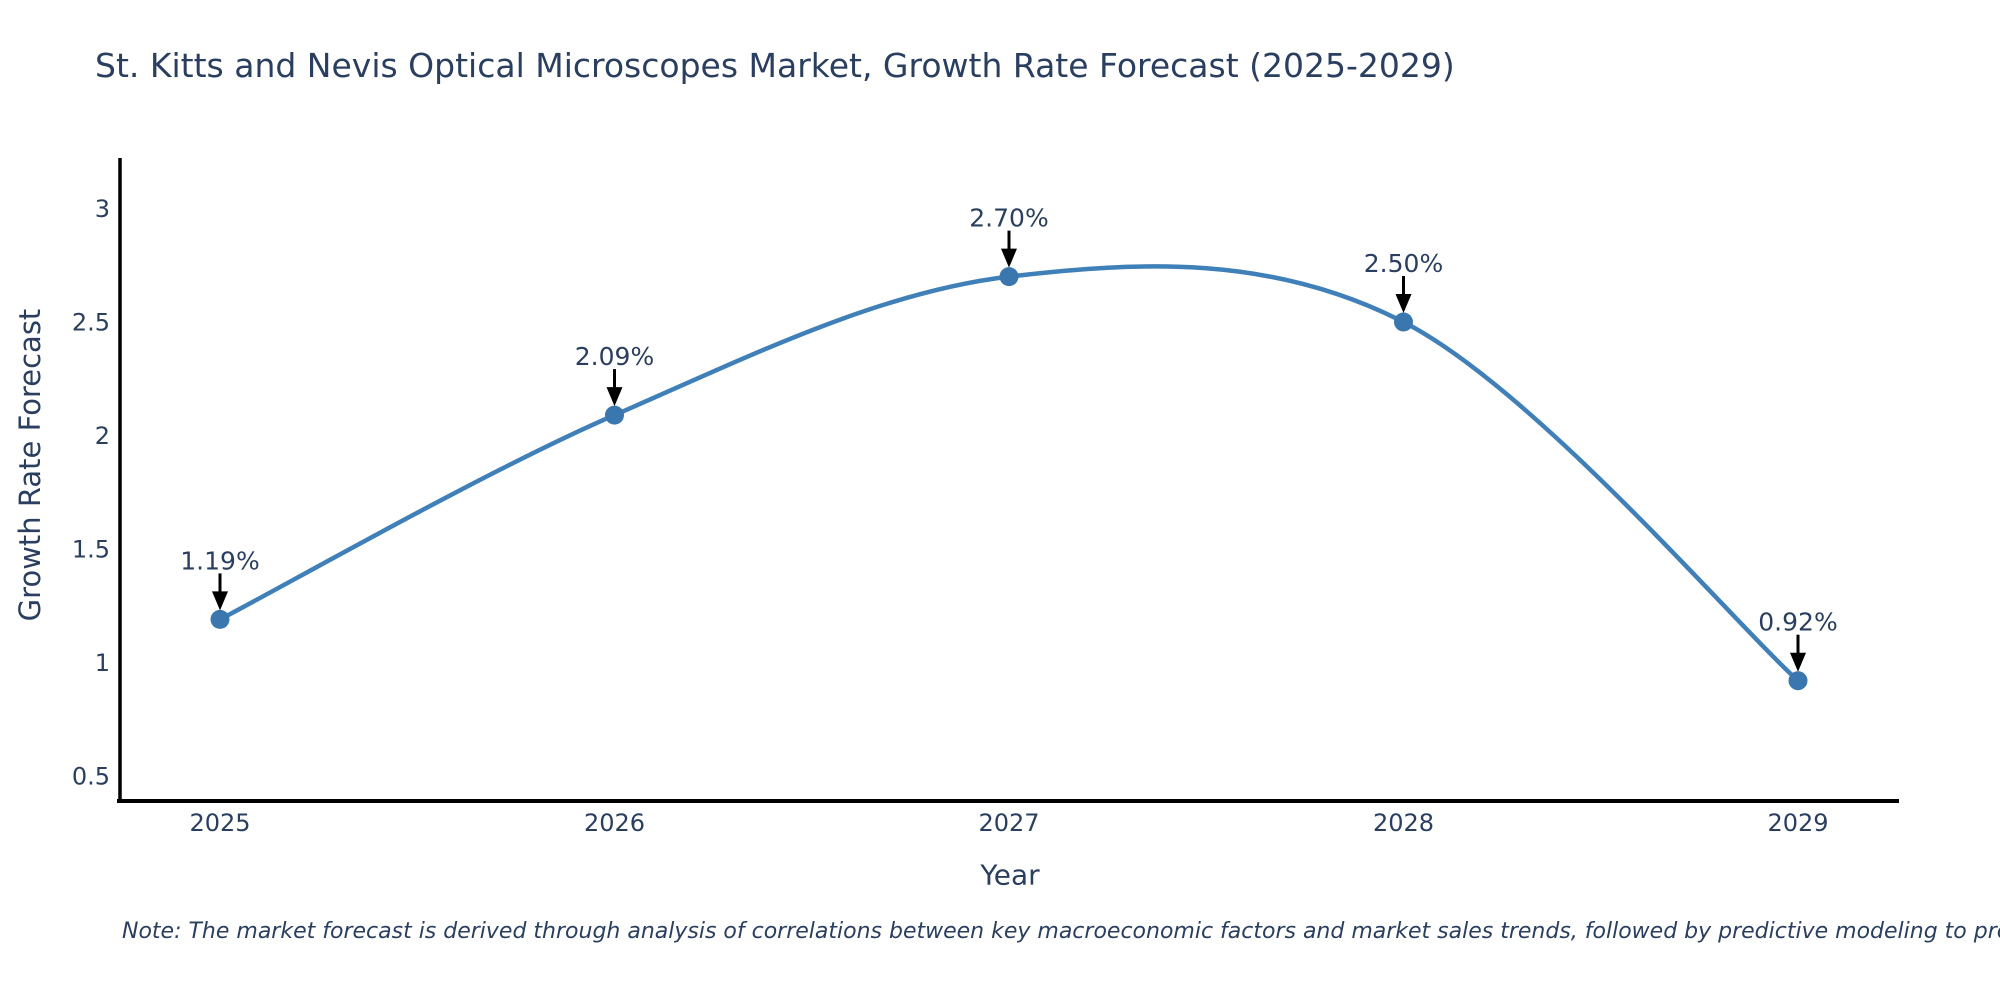 The width and height of the screenshot is (2000, 1000). Describe the element at coordinates (102, 209) in the screenshot. I see `y-tick-label: 3` at that location.